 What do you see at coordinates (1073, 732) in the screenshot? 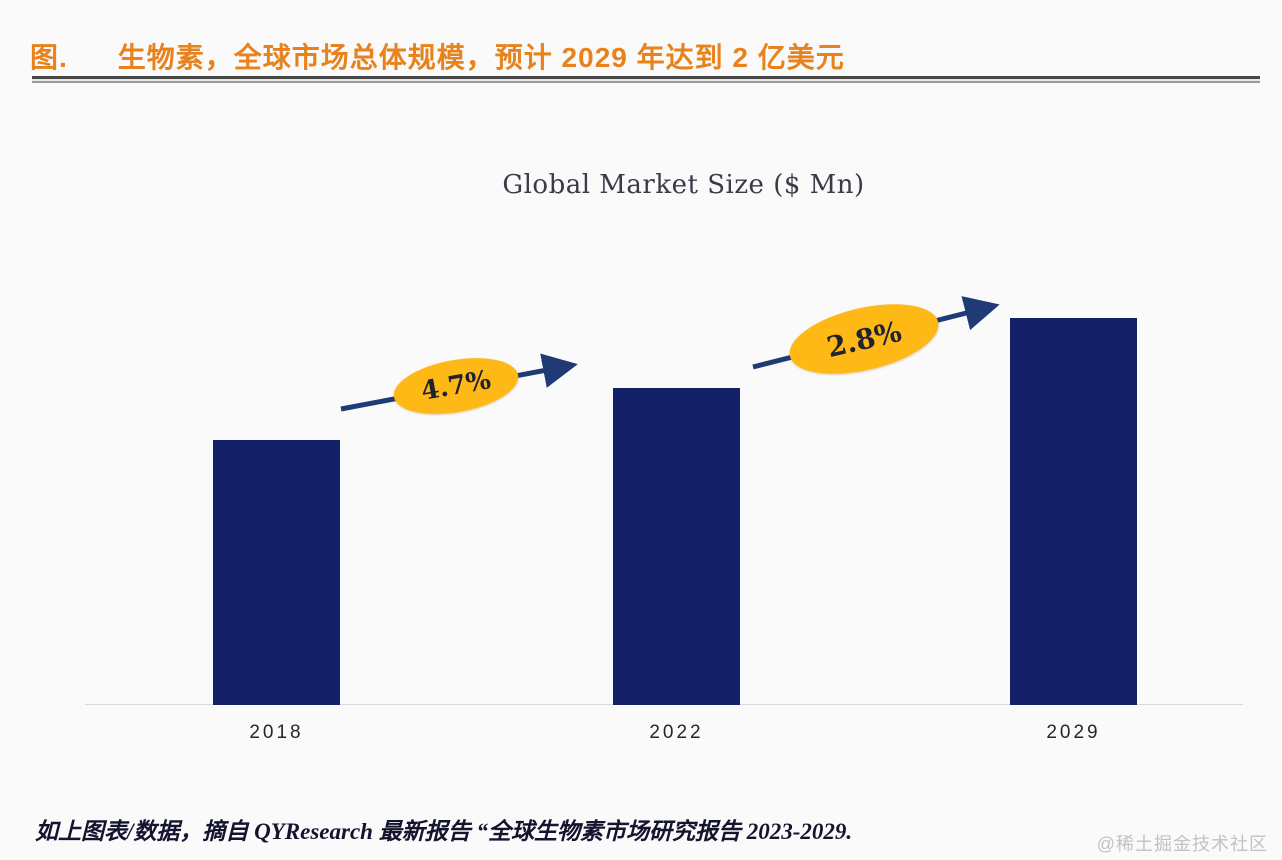
I see `x-axis-label-2029: 2029` at bounding box center [1073, 732].